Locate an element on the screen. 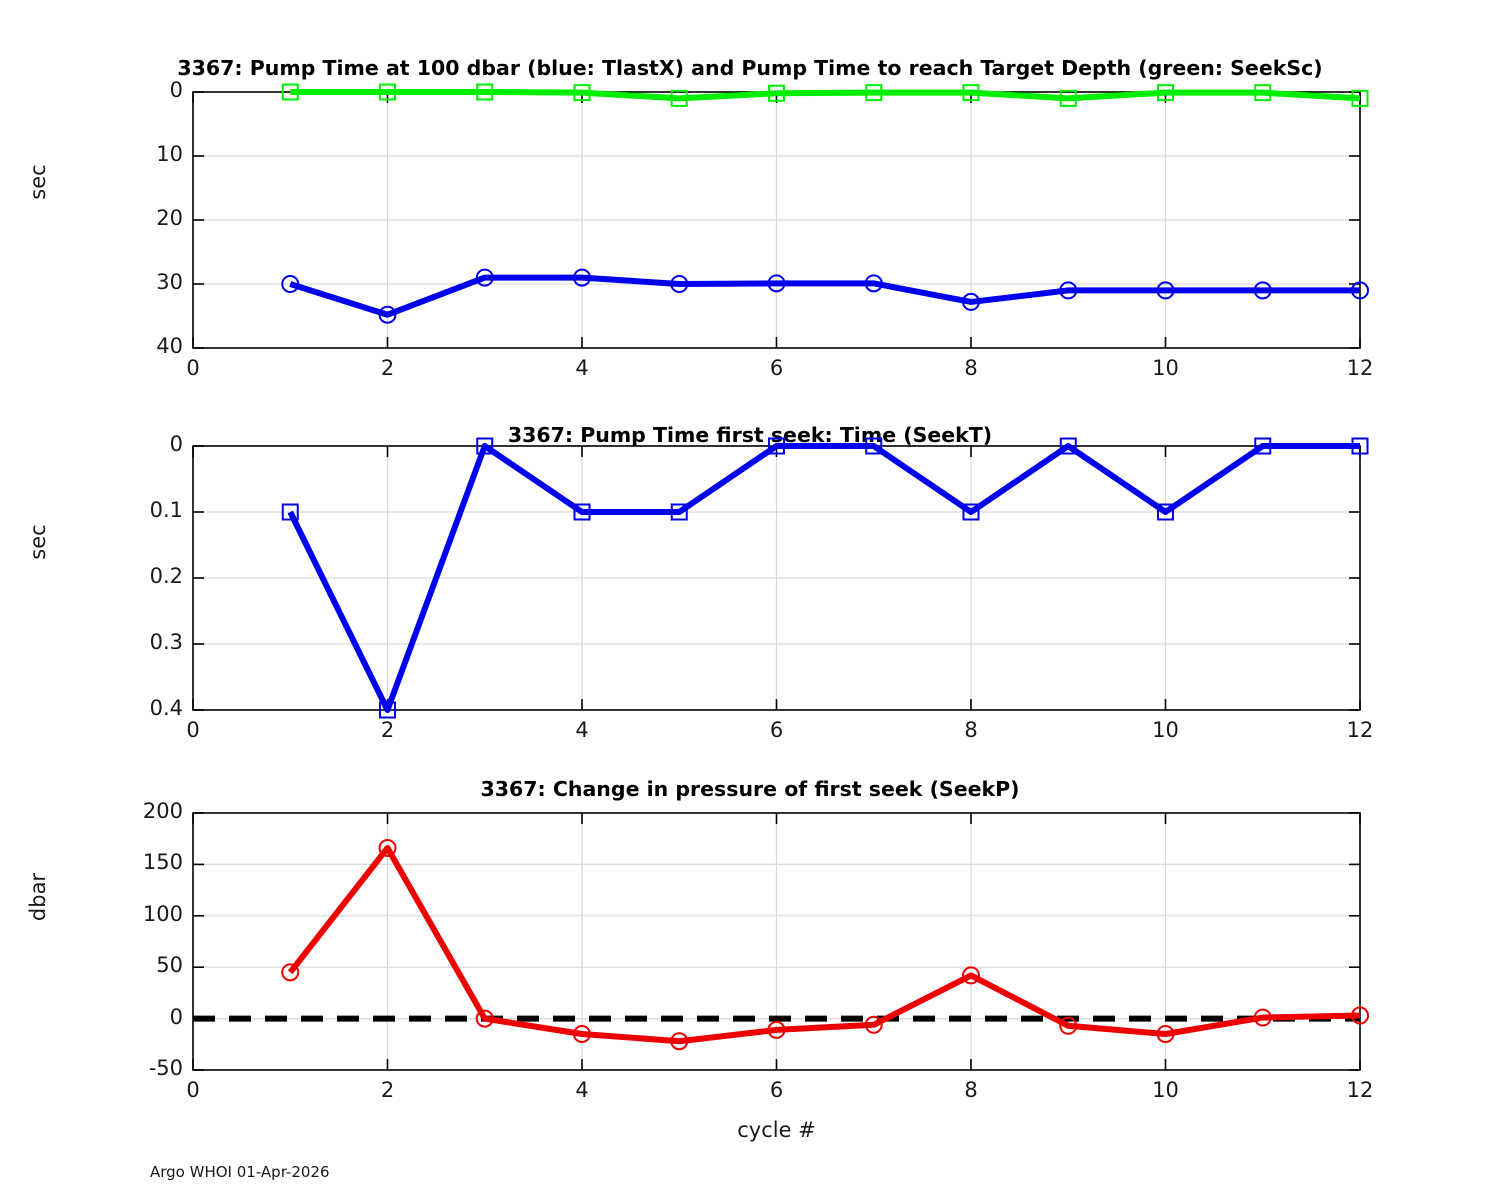  data-line-tlastx is located at coordinates (824, 296).